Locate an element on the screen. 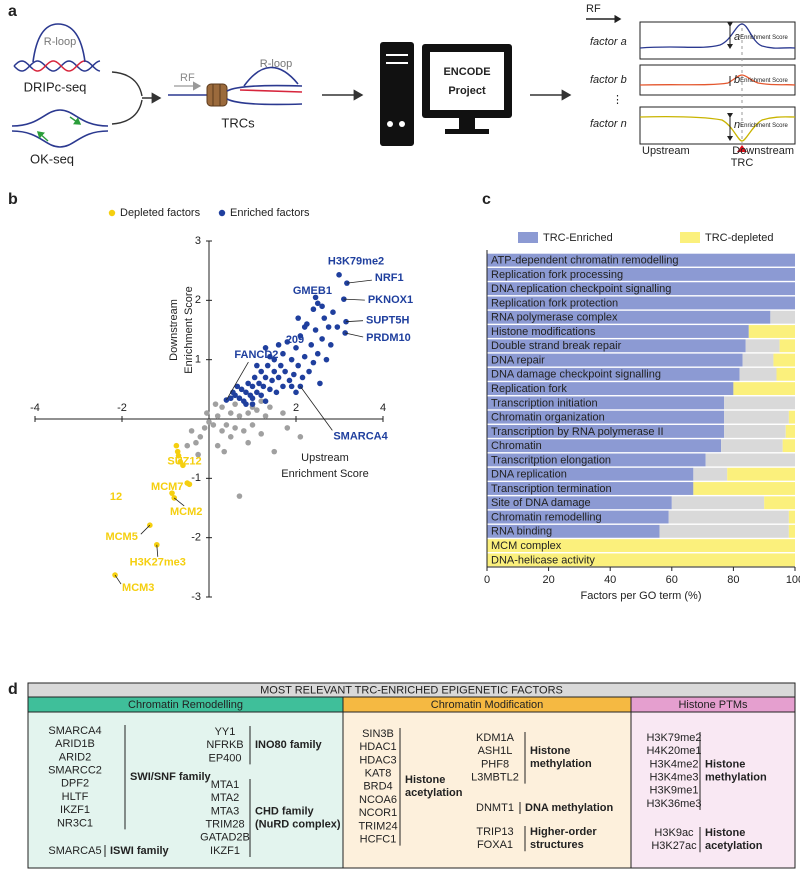 The image size is (800, 872). axis-label: Downstream is located at coordinates (763, 151).